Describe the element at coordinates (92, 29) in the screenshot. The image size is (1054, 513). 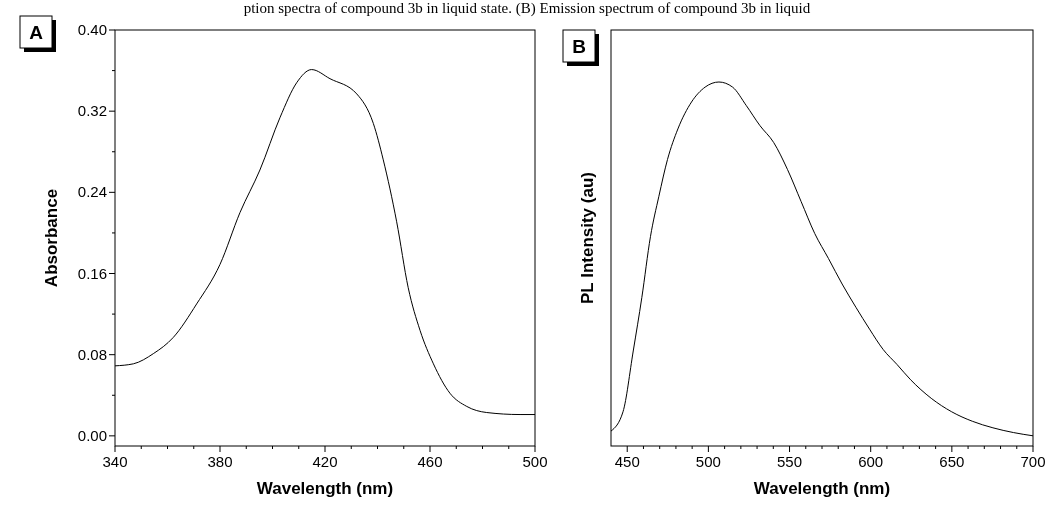
I see `y-tick-label: 0.40` at that location.